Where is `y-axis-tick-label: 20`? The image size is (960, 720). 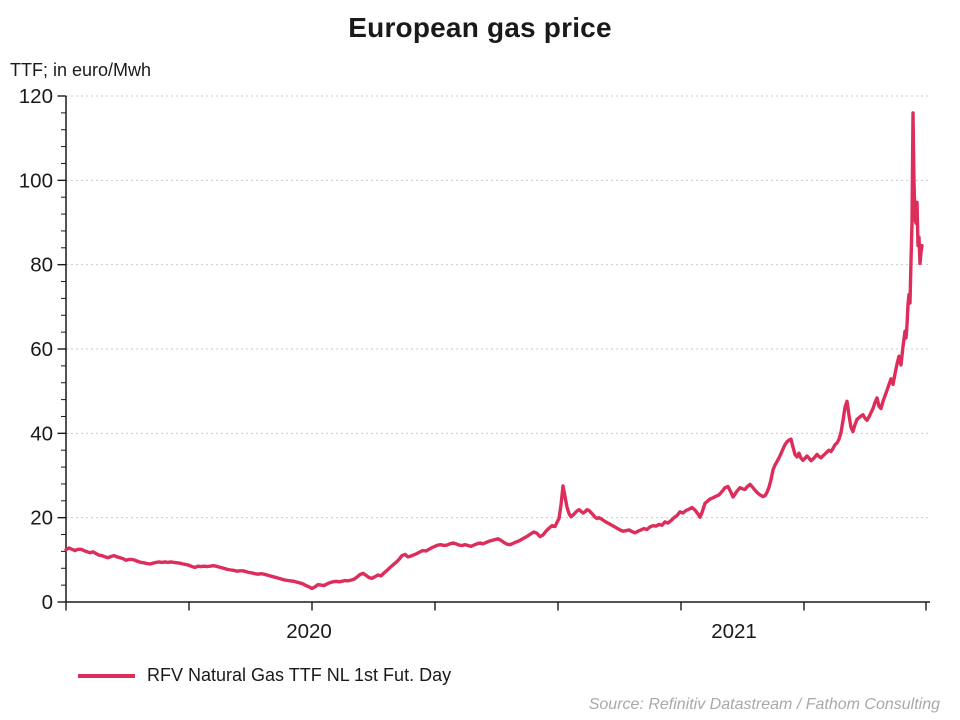 y-axis-tick-label: 20 is located at coordinates (41, 518).